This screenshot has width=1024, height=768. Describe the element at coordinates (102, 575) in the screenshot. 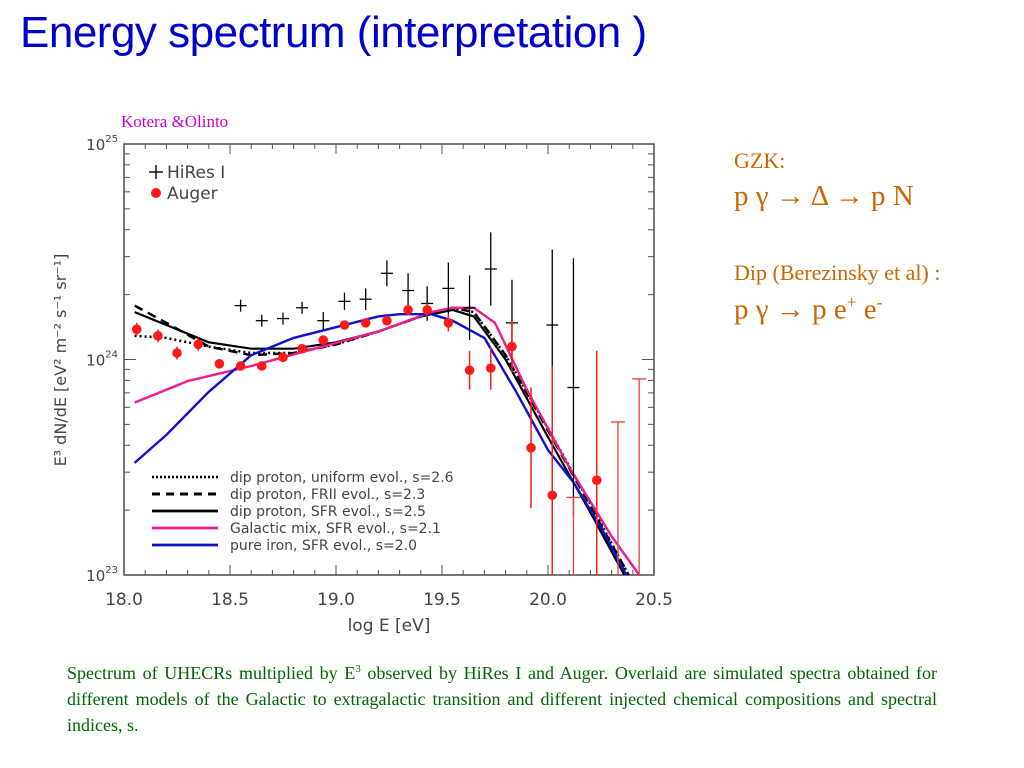

I see `y-tick-label: 1023` at that location.